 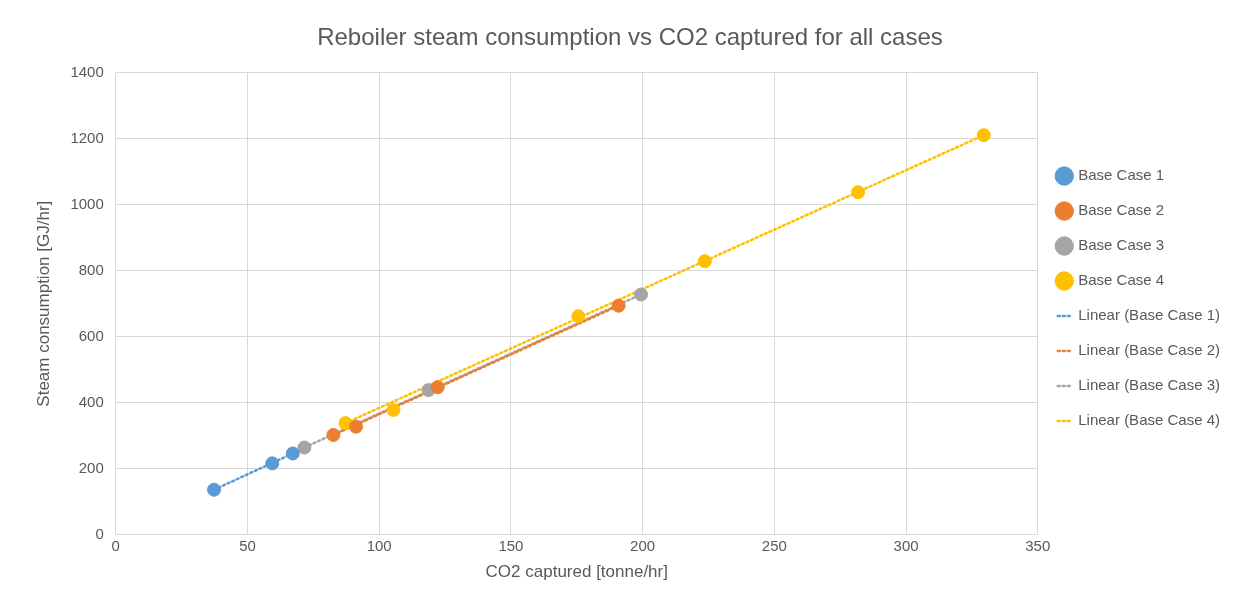 What do you see at coordinates (1149, 315) in the screenshot?
I see `legend-label: Linear (Base Case 1)` at bounding box center [1149, 315].